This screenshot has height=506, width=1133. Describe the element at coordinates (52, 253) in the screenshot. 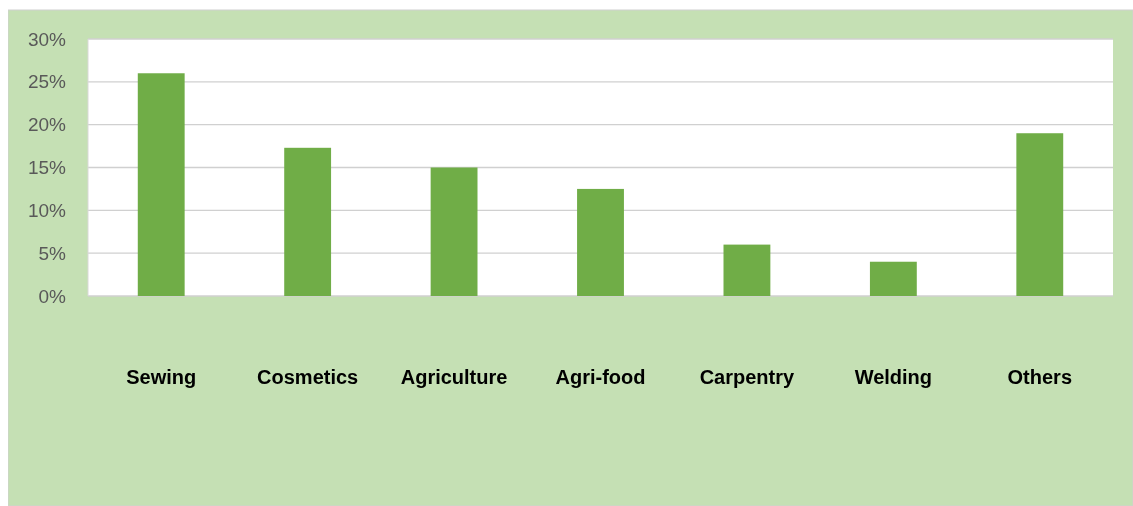

I see `y-tick-label: 5%` at that location.